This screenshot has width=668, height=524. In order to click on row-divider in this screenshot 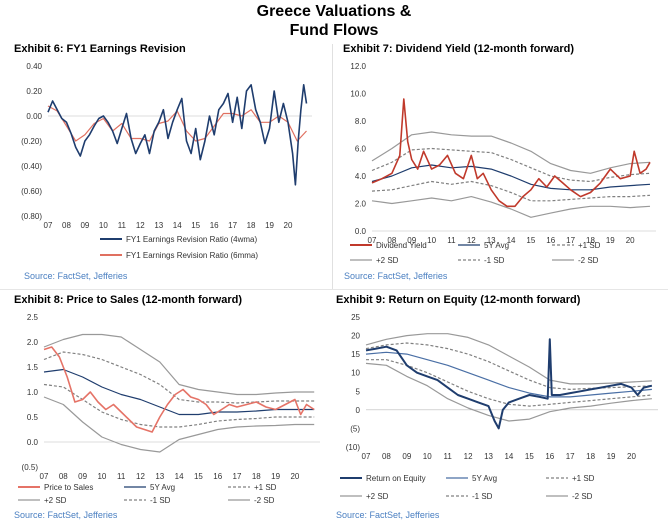, I will do `click(334, 289)`.